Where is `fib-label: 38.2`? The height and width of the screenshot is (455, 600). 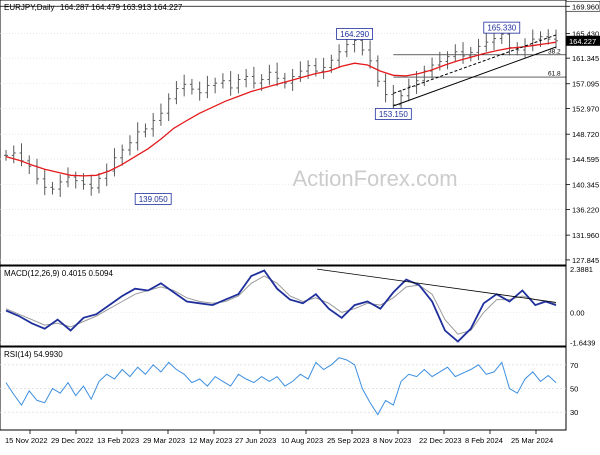
fib-label: 38.2 is located at coordinates (554, 51).